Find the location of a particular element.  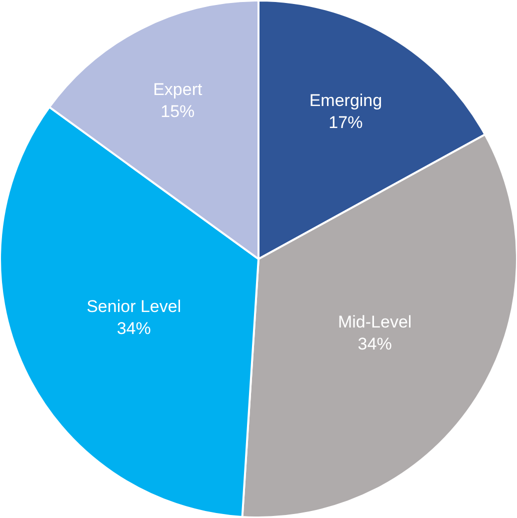

data-label: 17% is located at coordinates (345, 122).